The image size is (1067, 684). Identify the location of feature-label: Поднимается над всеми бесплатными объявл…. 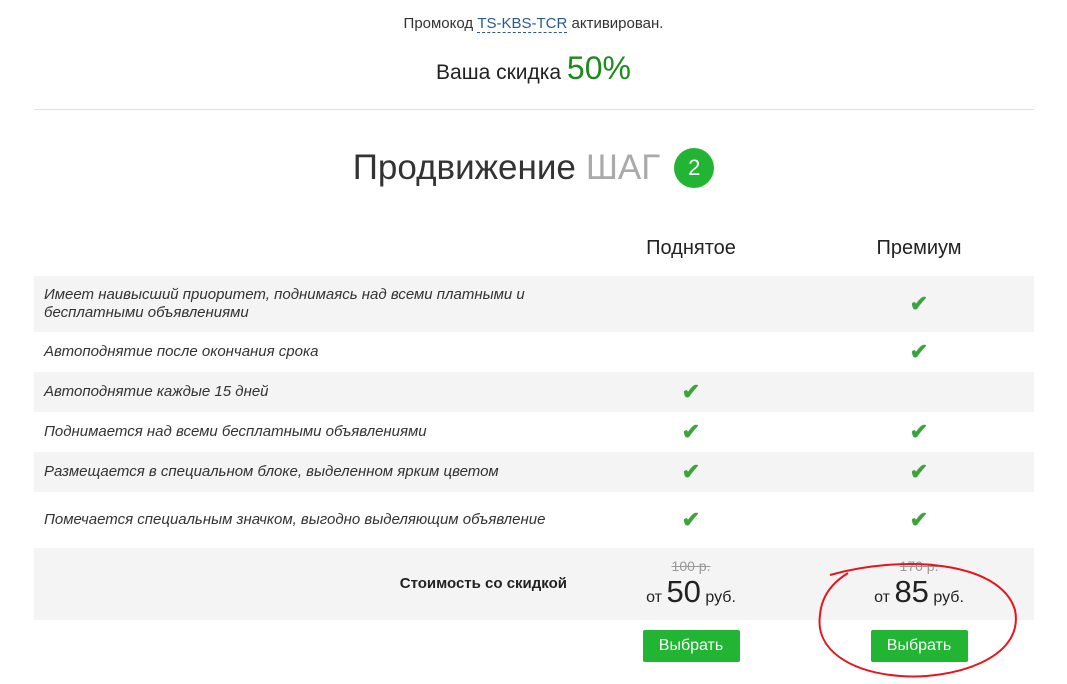
(235, 431).